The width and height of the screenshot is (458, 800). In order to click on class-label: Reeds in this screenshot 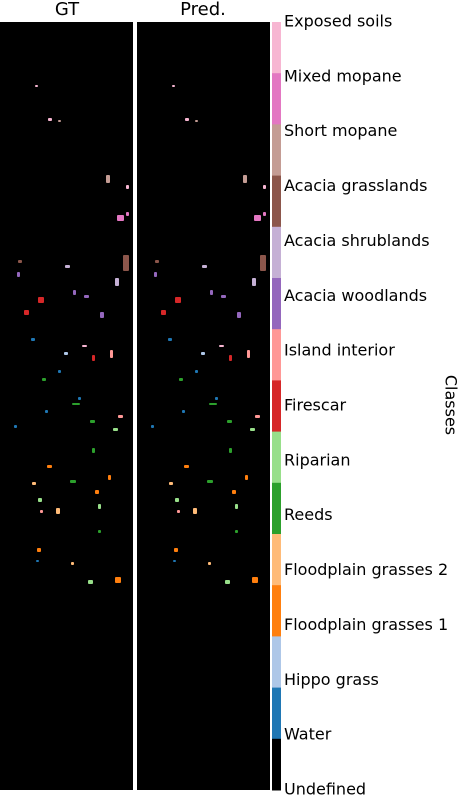, I will do `click(308, 514)`.